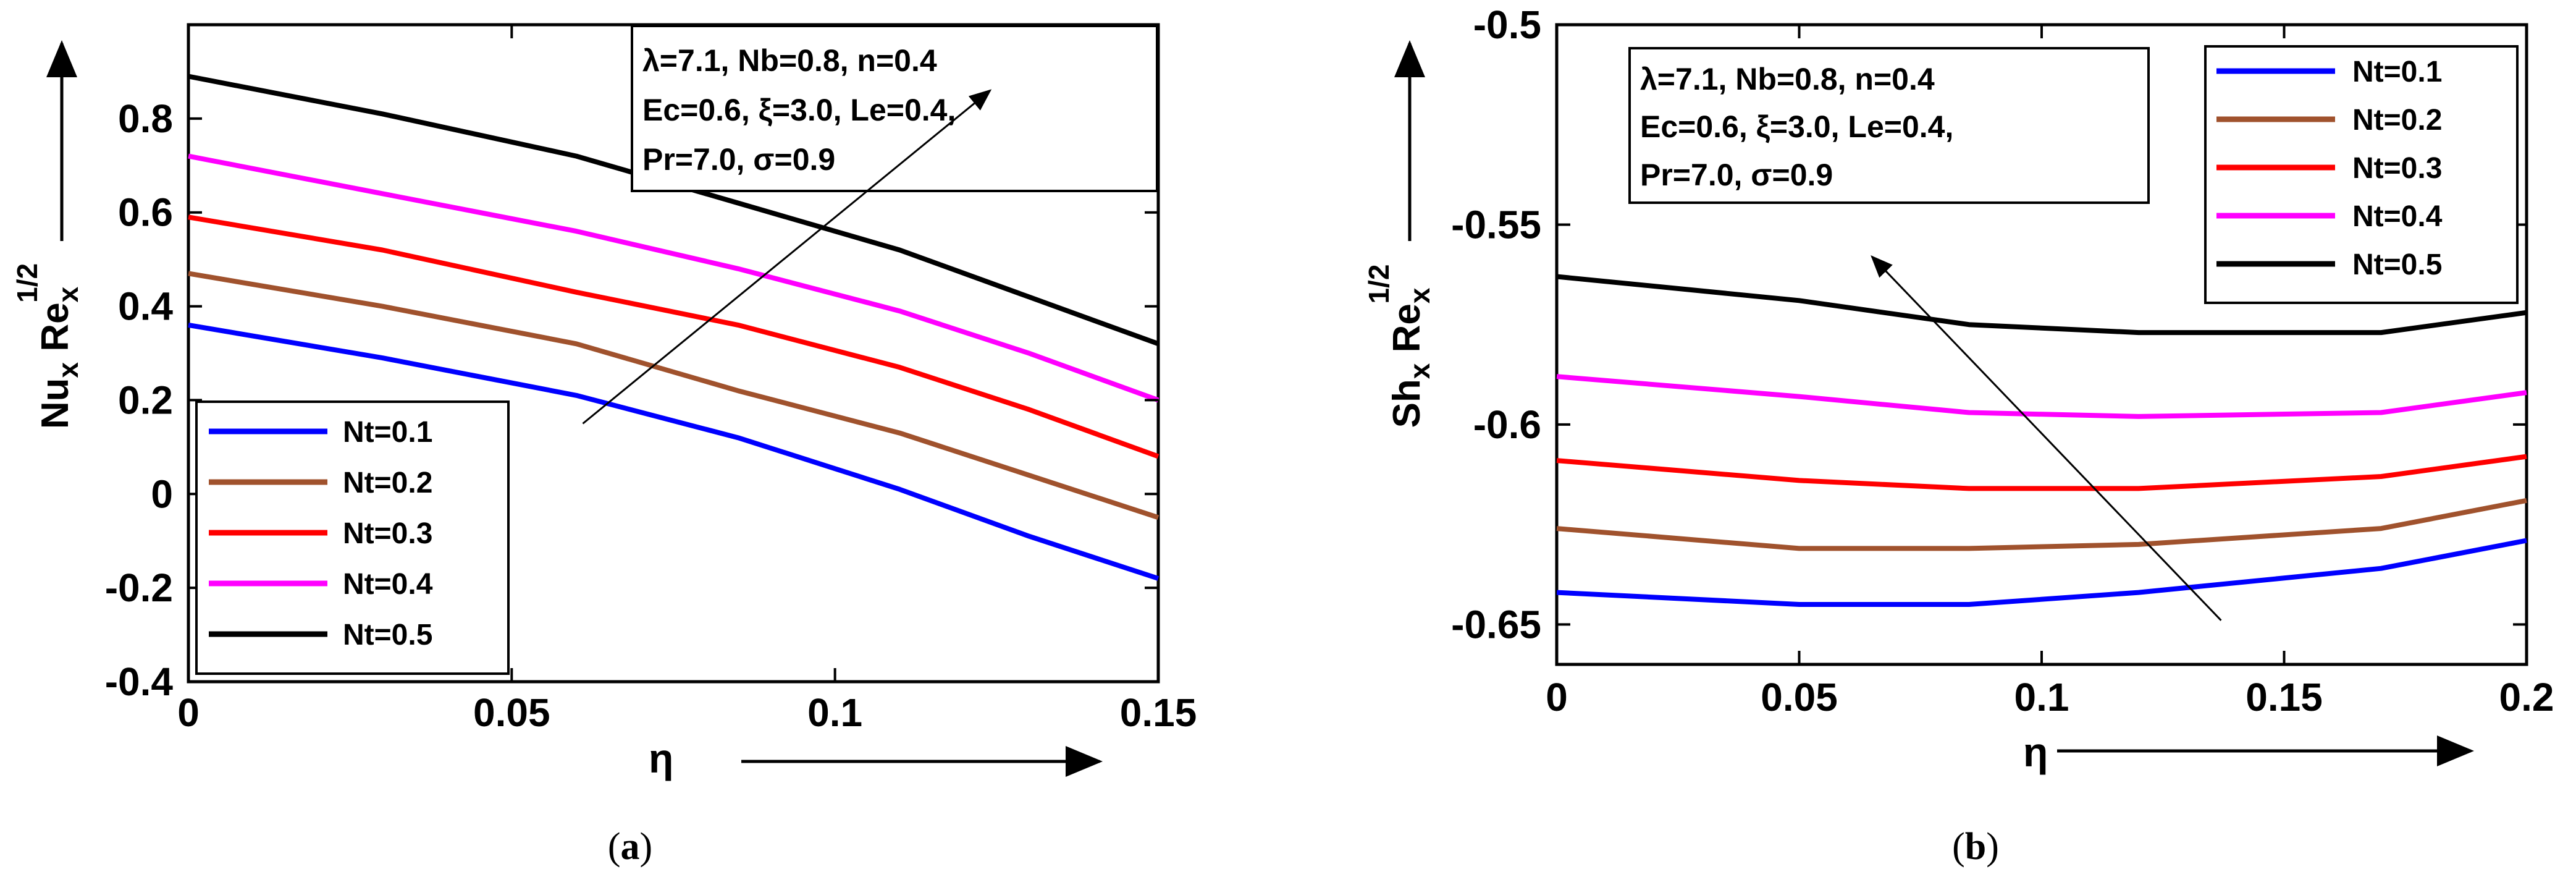  What do you see at coordinates (630, 847) in the screenshot?
I see `caption-a: (a)` at bounding box center [630, 847].